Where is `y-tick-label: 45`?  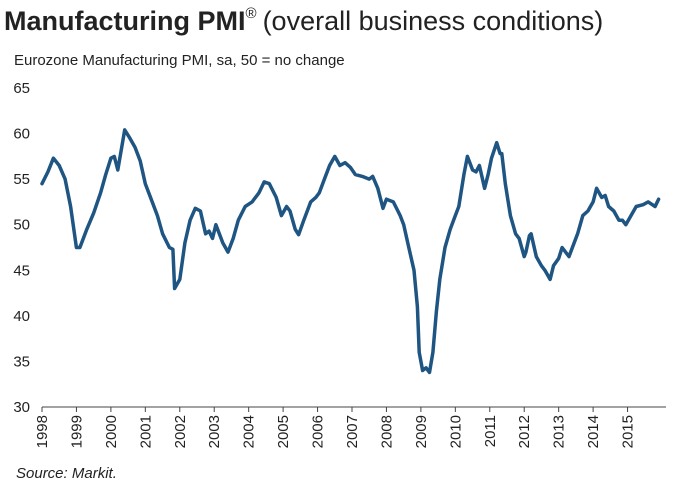
y-tick-label: 45 is located at coordinates (21, 270).